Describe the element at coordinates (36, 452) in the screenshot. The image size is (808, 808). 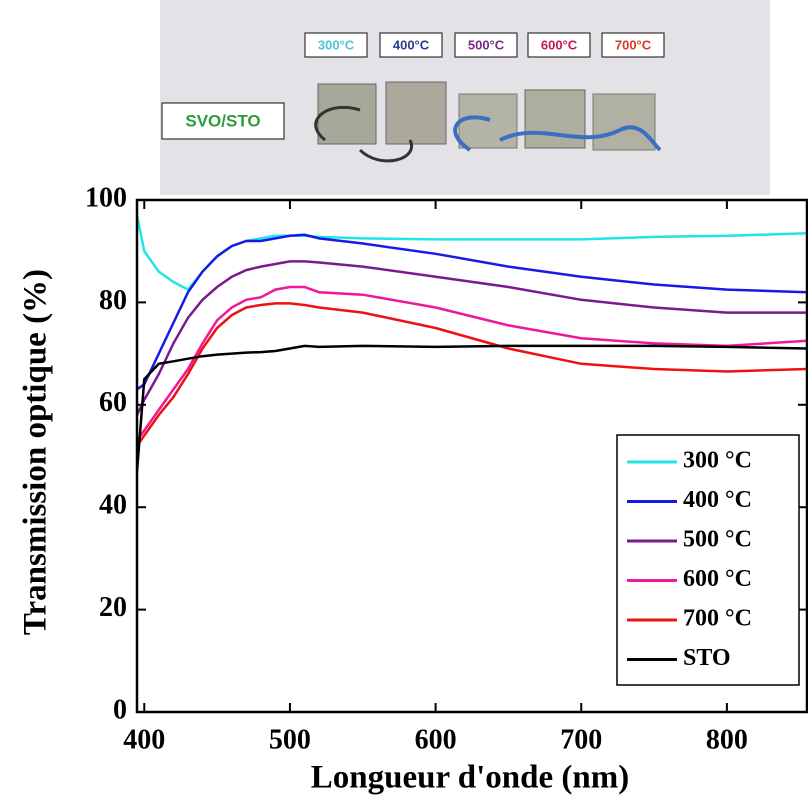
I see `y-axis-label: Transmission optique (%)` at that location.